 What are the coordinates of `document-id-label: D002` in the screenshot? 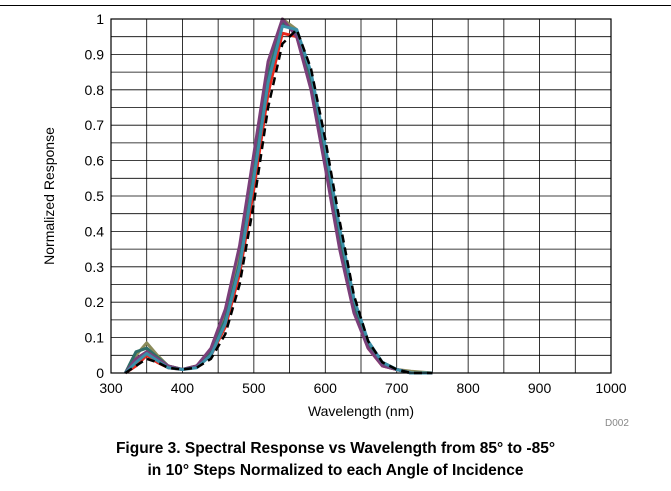 It's located at (617, 423).